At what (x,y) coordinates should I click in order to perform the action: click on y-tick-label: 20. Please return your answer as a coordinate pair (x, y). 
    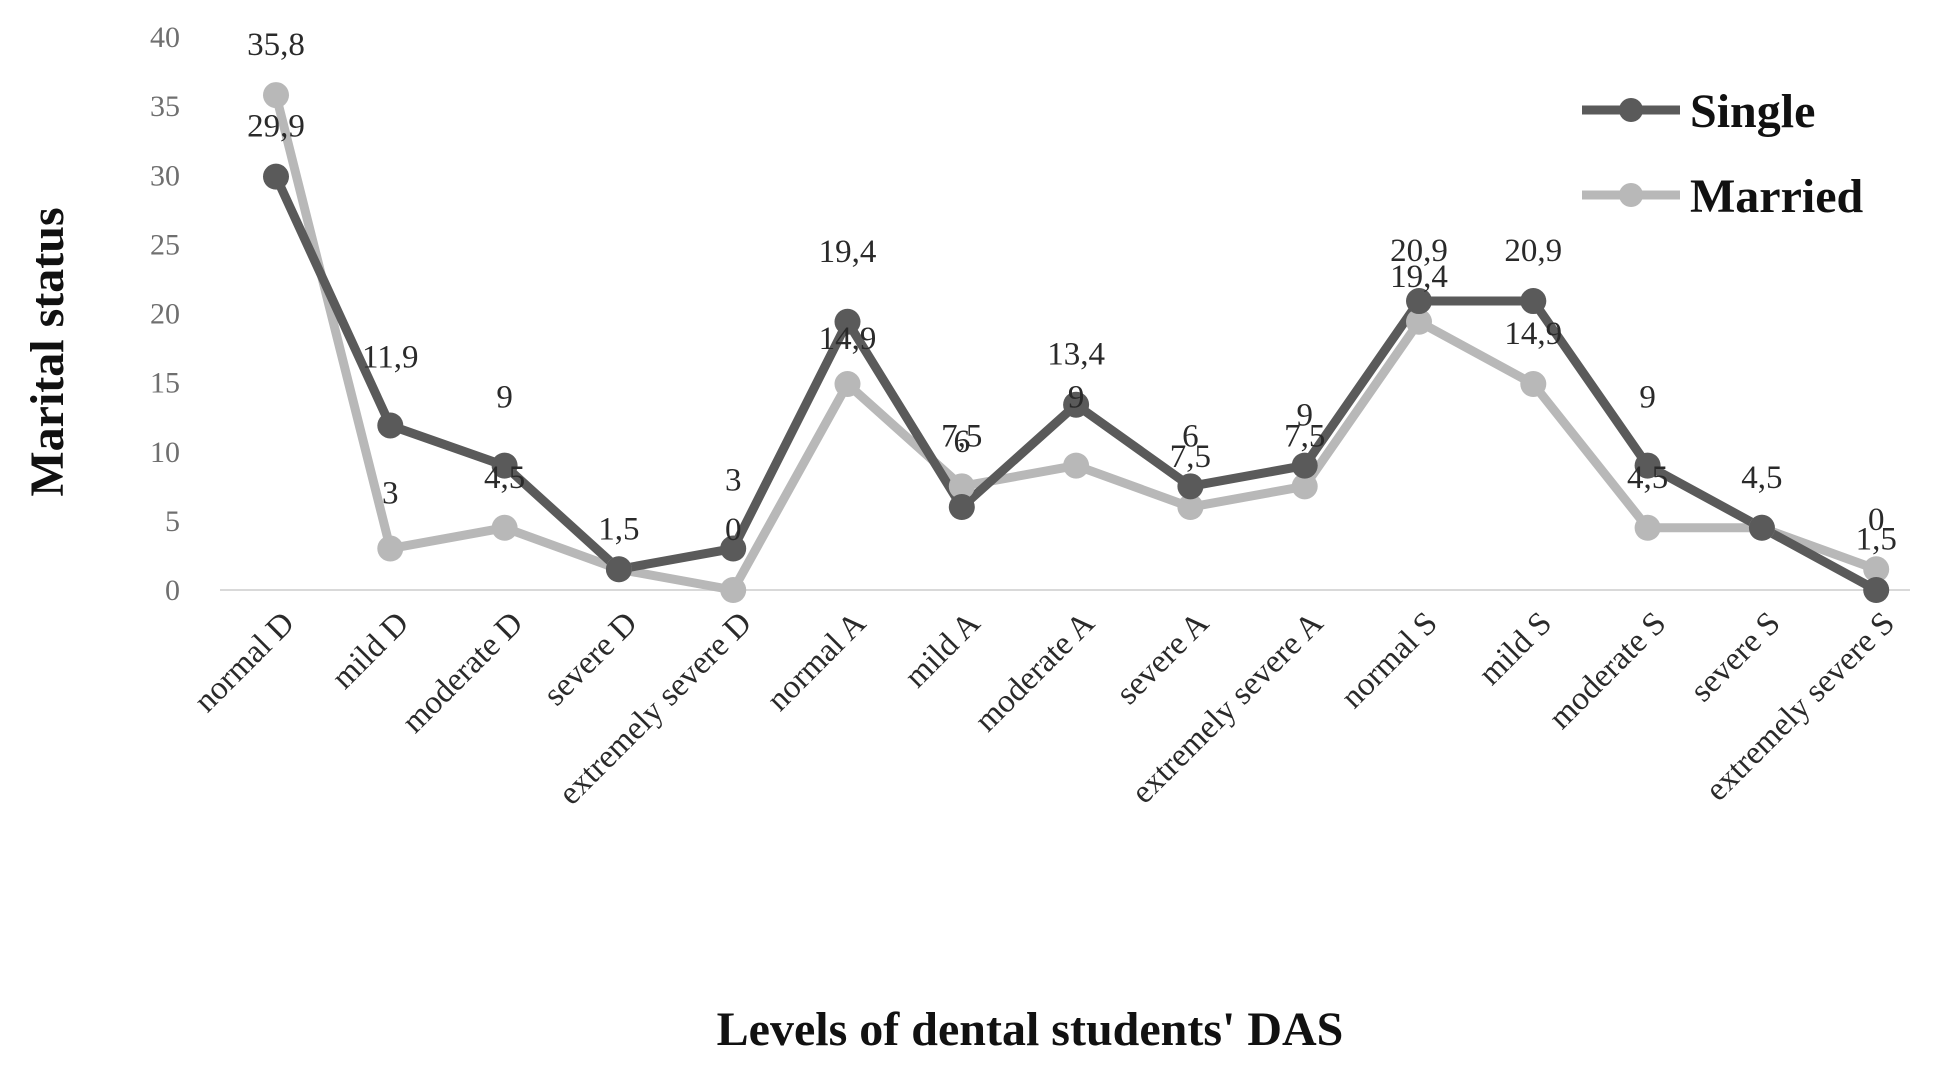
    Looking at the image, I should click on (165, 314).